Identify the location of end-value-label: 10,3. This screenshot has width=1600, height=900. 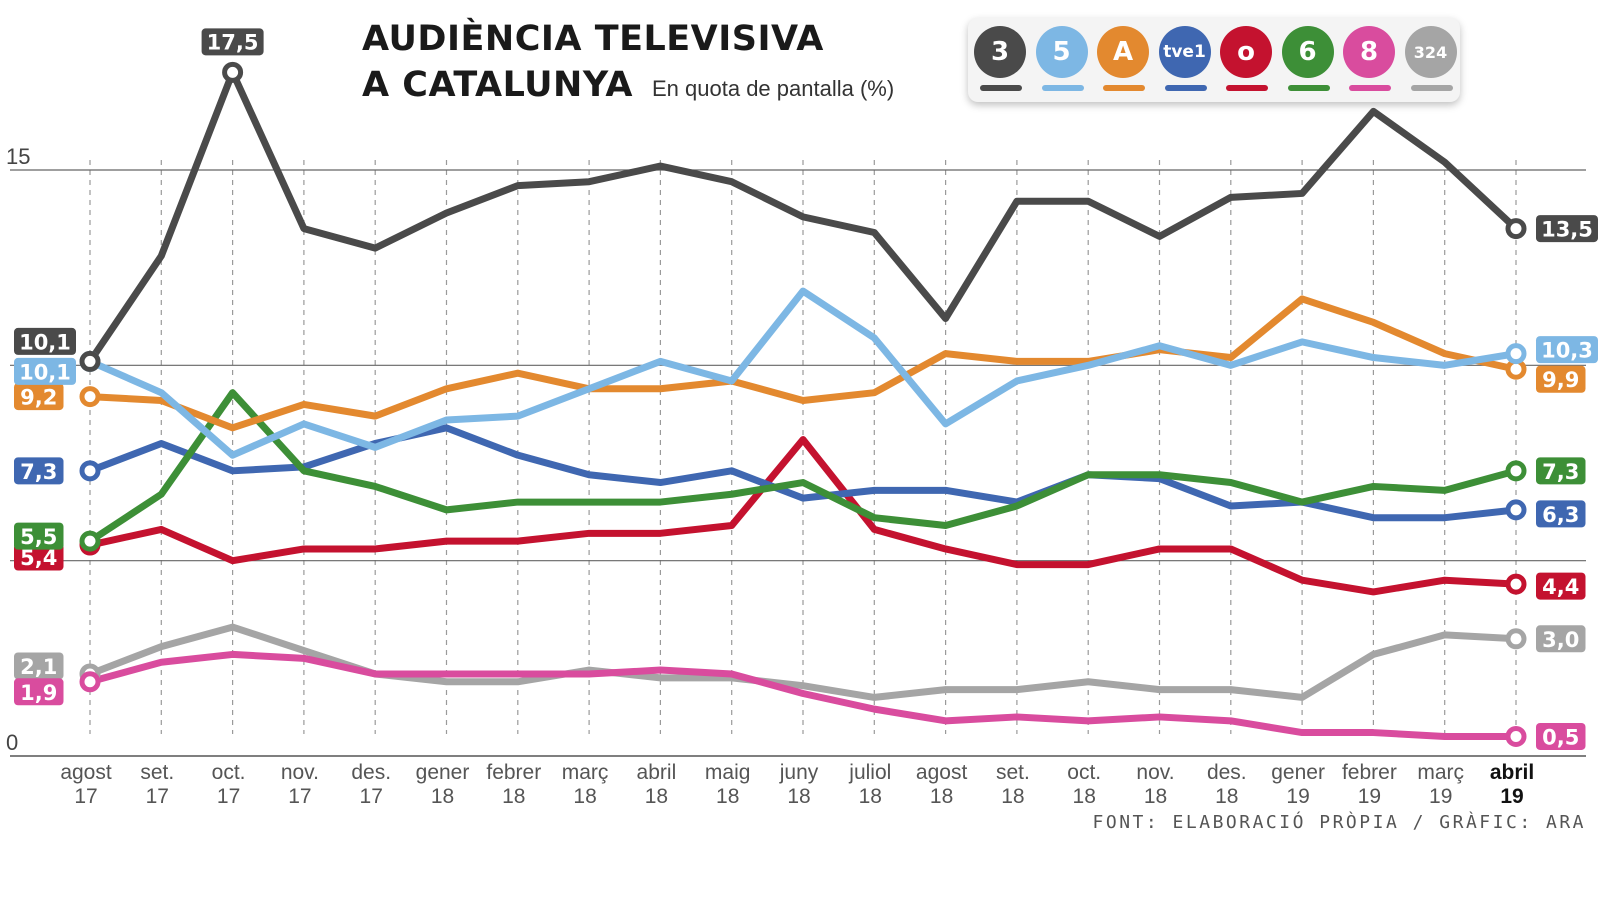
(1567, 350).